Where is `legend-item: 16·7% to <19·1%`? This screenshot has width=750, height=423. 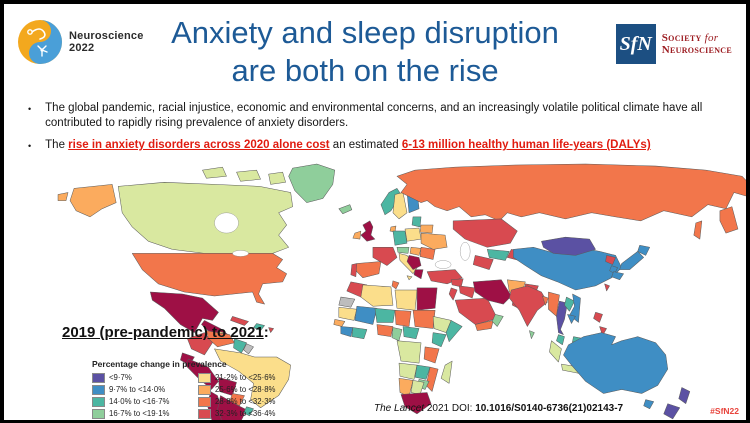
legend-item: 16·7% to <19·1% is located at coordinates (139, 413).